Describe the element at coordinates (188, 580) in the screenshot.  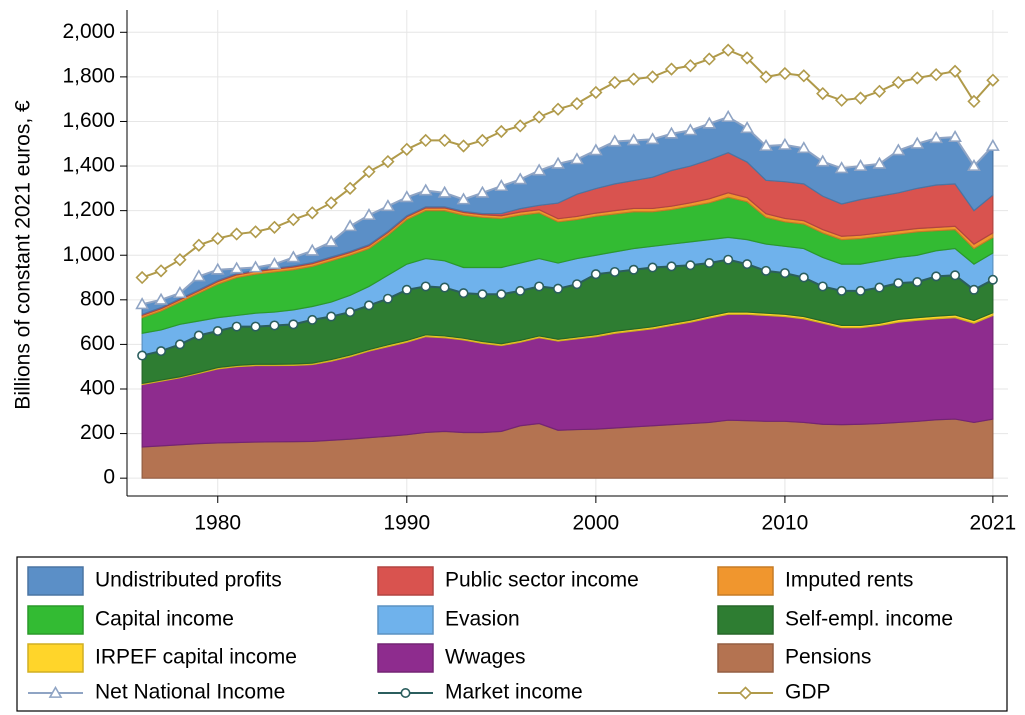
I see `legend-label: Undistributed profits` at that location.